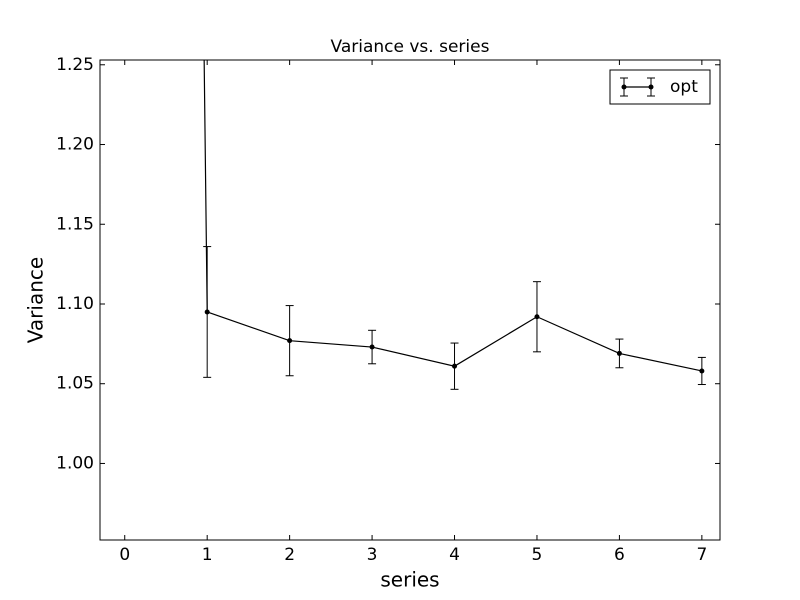 The image size is (800, 600). Describe the element at coordinates (289, 555) in the screenshot. I see `x-tick-label: 2` at that location.